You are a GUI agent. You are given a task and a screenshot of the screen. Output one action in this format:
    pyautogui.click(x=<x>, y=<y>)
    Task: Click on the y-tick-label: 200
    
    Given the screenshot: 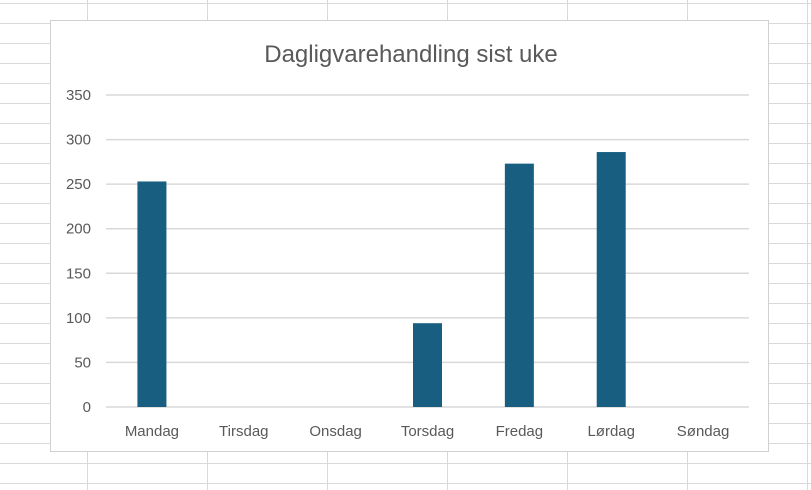 What is the action you would take?
    pyautogui.click(x=78, y=229)
    